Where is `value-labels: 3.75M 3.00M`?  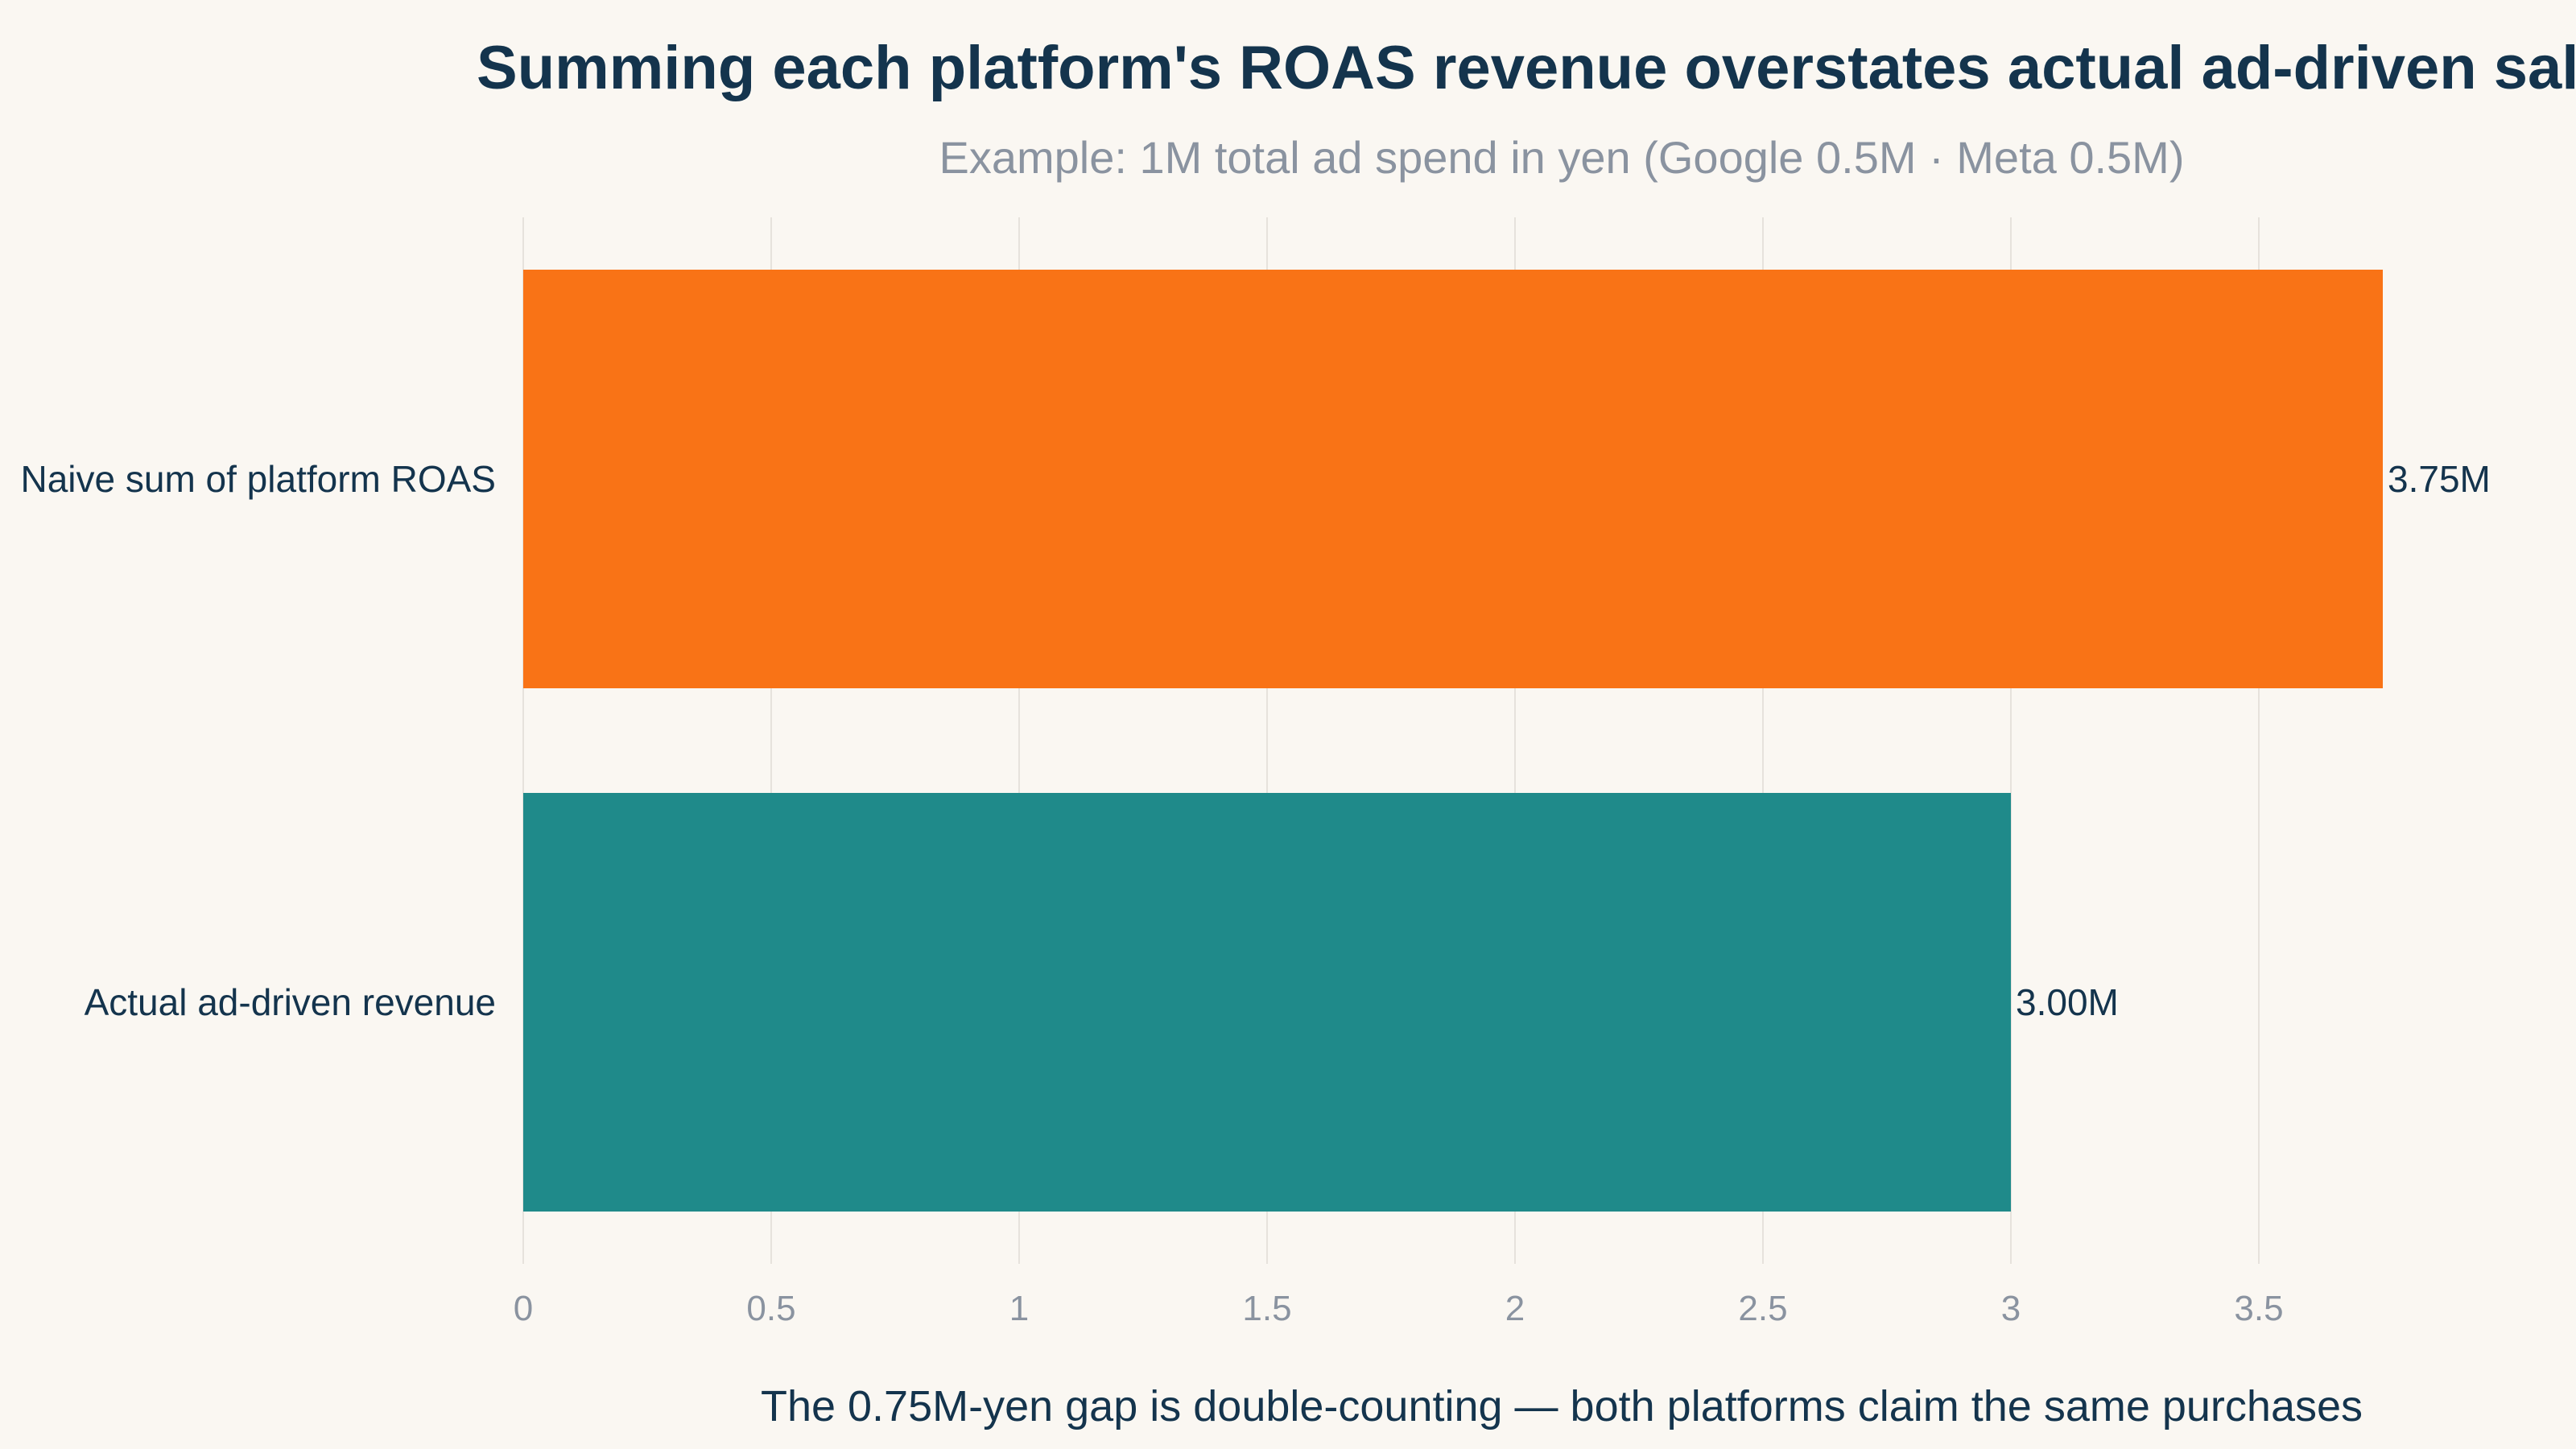
value-labels: 3.75M 3.00M is located at coordinates (2253, 740).